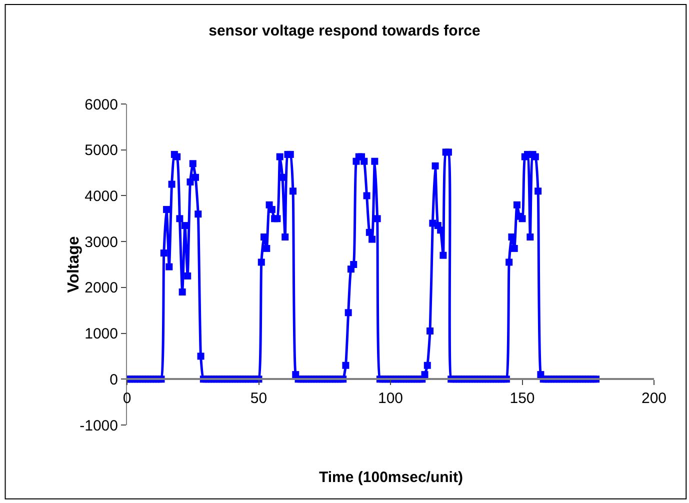 The image size is (689, 503). Describe the element at coordinates (101, 334) in the screenshot. I see `y-tick-label: 1000` at that location.